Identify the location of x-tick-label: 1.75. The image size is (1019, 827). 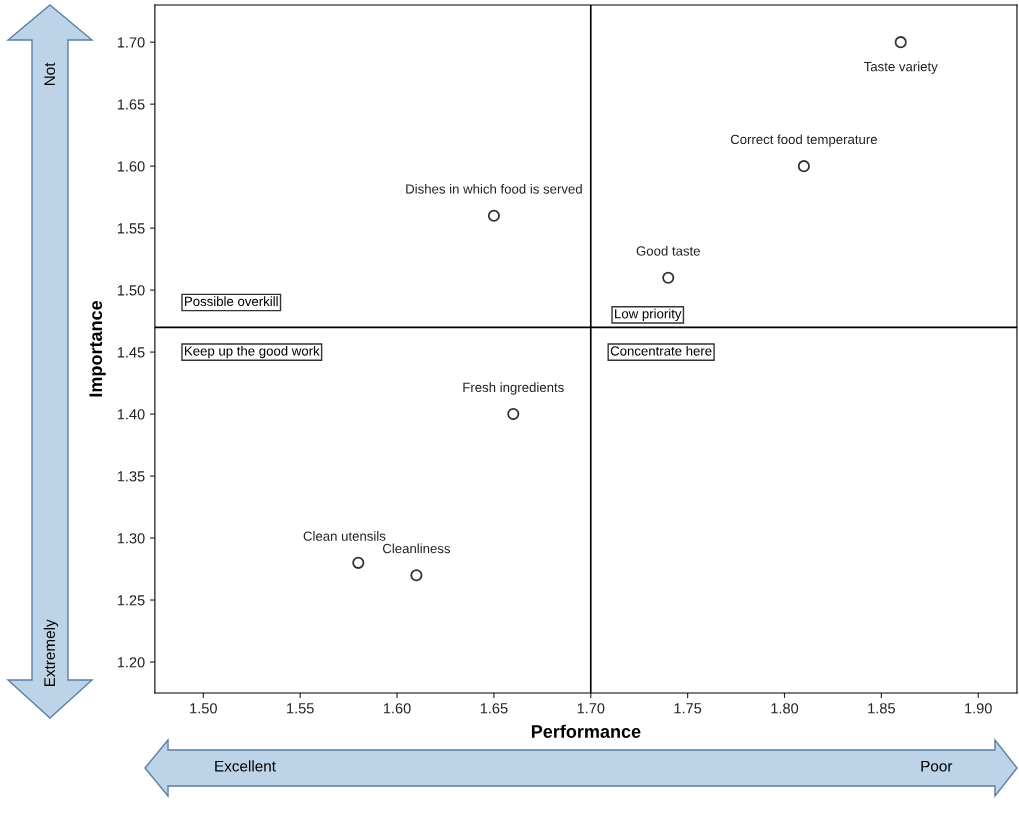
(688, 708).